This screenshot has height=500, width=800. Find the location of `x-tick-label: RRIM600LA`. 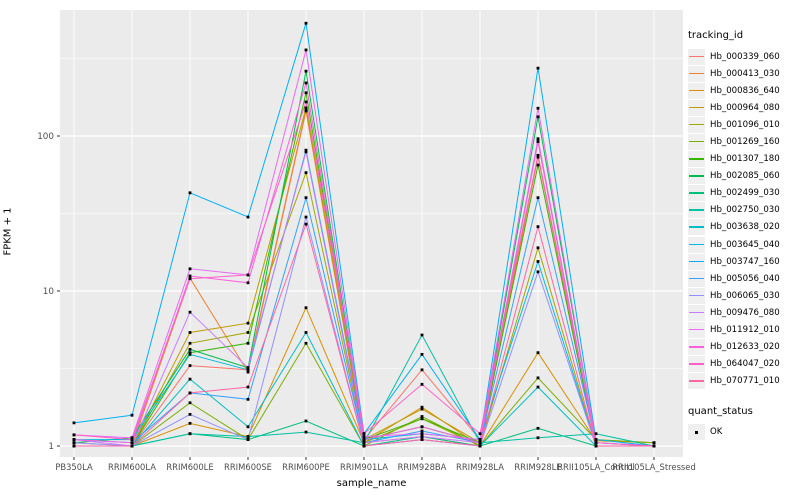

x-tick-label: RRIM600LA is located at coordinates (132, 467).